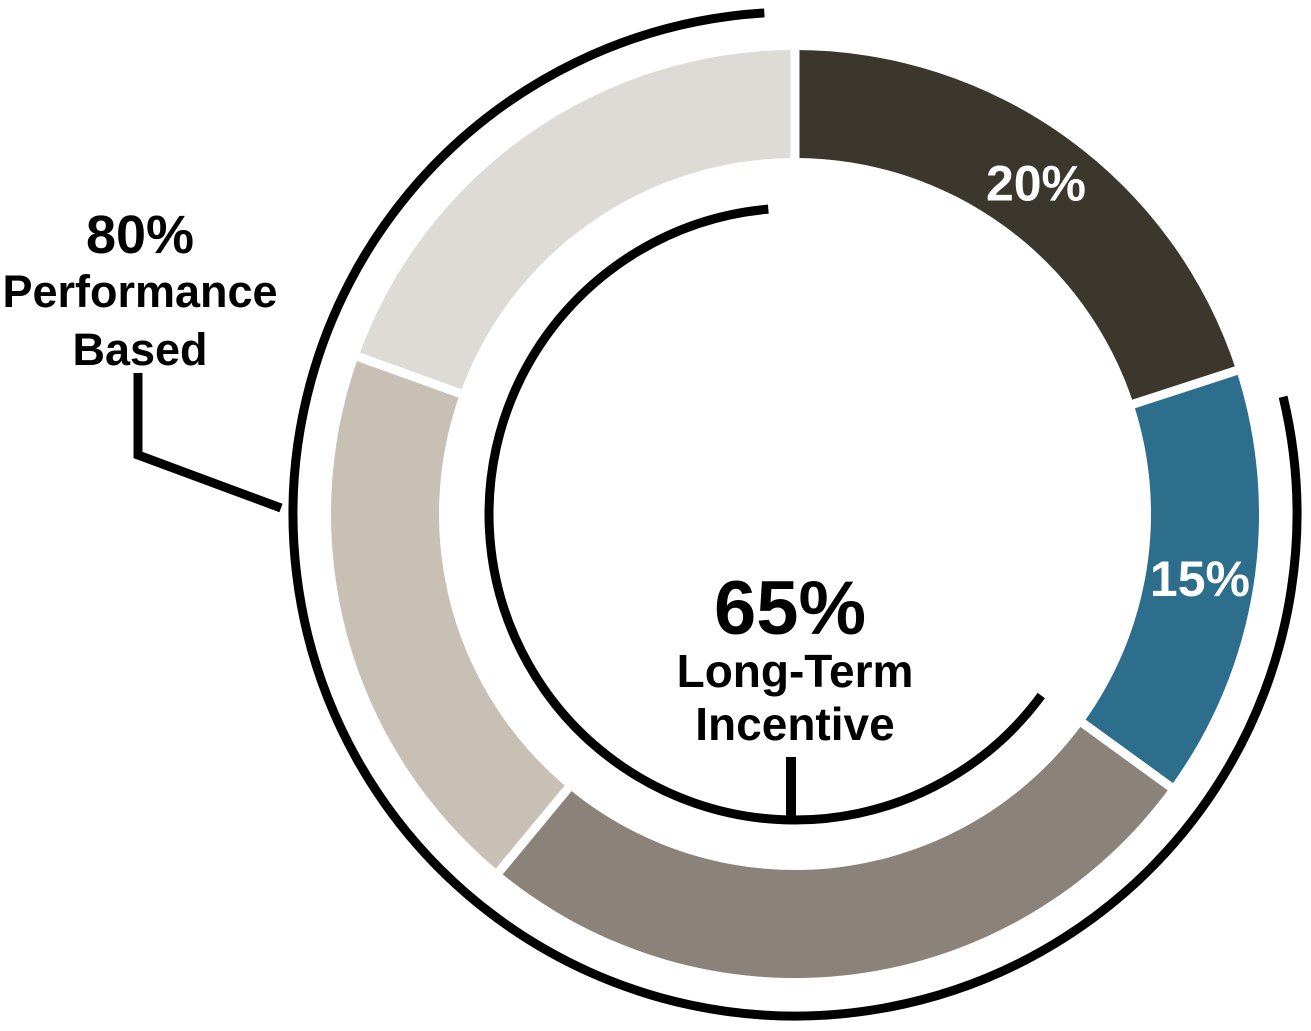  Describe the element at coordinates (794, 724) in the screenshot. I see `center-label-line-2: Incentive` at that location.